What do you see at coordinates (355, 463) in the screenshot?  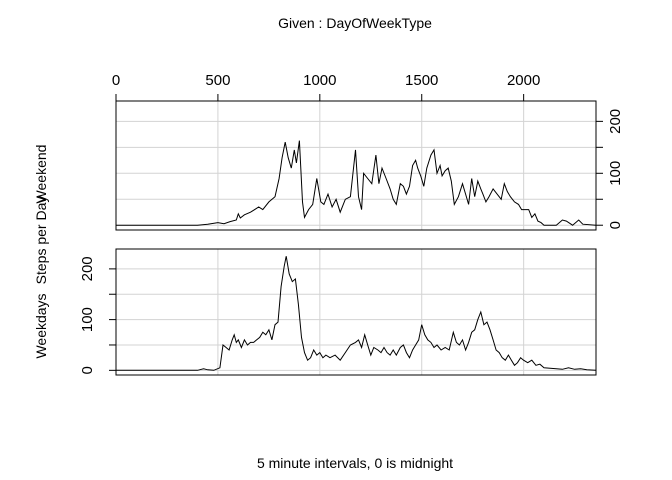 I see `x-axis-label: 5 minute intervals, 0 is midnight` at bounding box center [355, 463].